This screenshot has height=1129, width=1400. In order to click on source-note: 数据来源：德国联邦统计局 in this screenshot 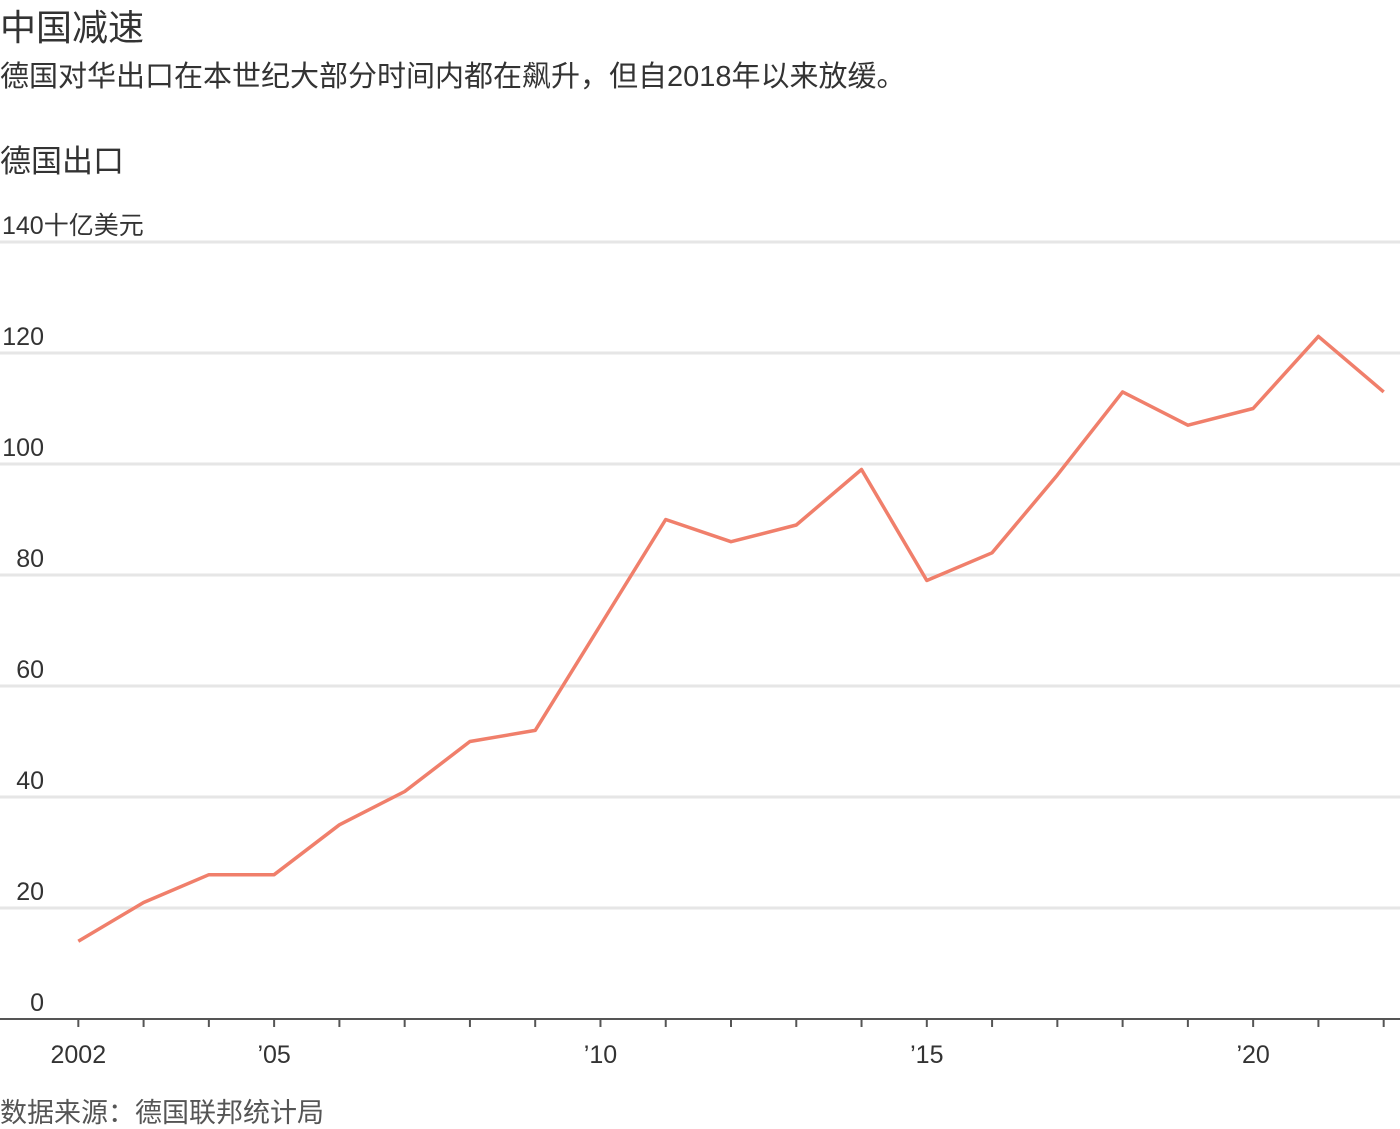, I will do `click(162, 1113)`.